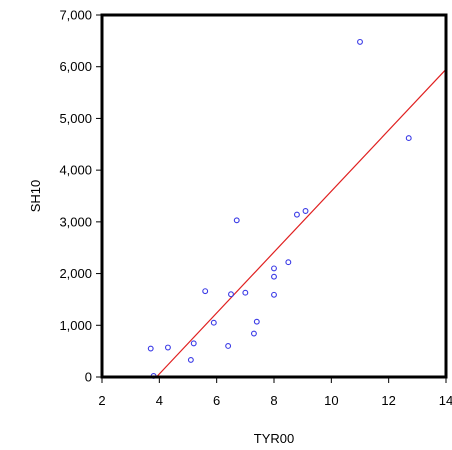 Image resolution: width=452 pixels, height=450 pixels. Describe the element at coordinates (445, 400) in the screenshot. I see `x-tick-label: 14` at that location.